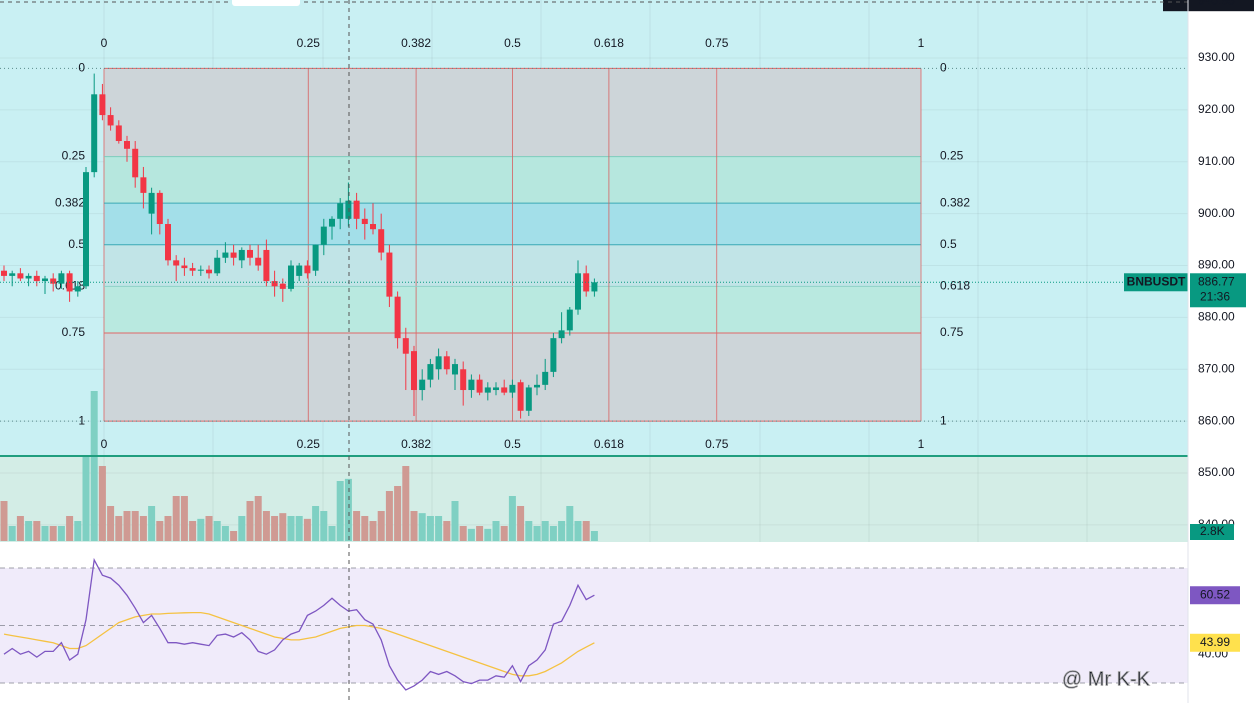 This screenshot has width=1254, height=703. I want to click on fib-top-label: 0.5, so click(512, 43).